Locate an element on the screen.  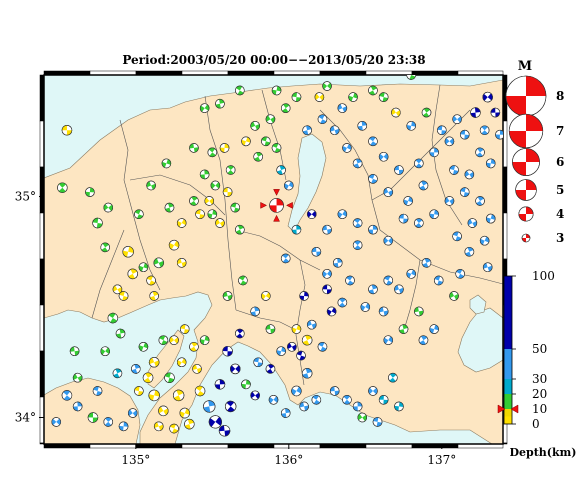
lat-tick-label: 35° is located at coordinates (25, 197).